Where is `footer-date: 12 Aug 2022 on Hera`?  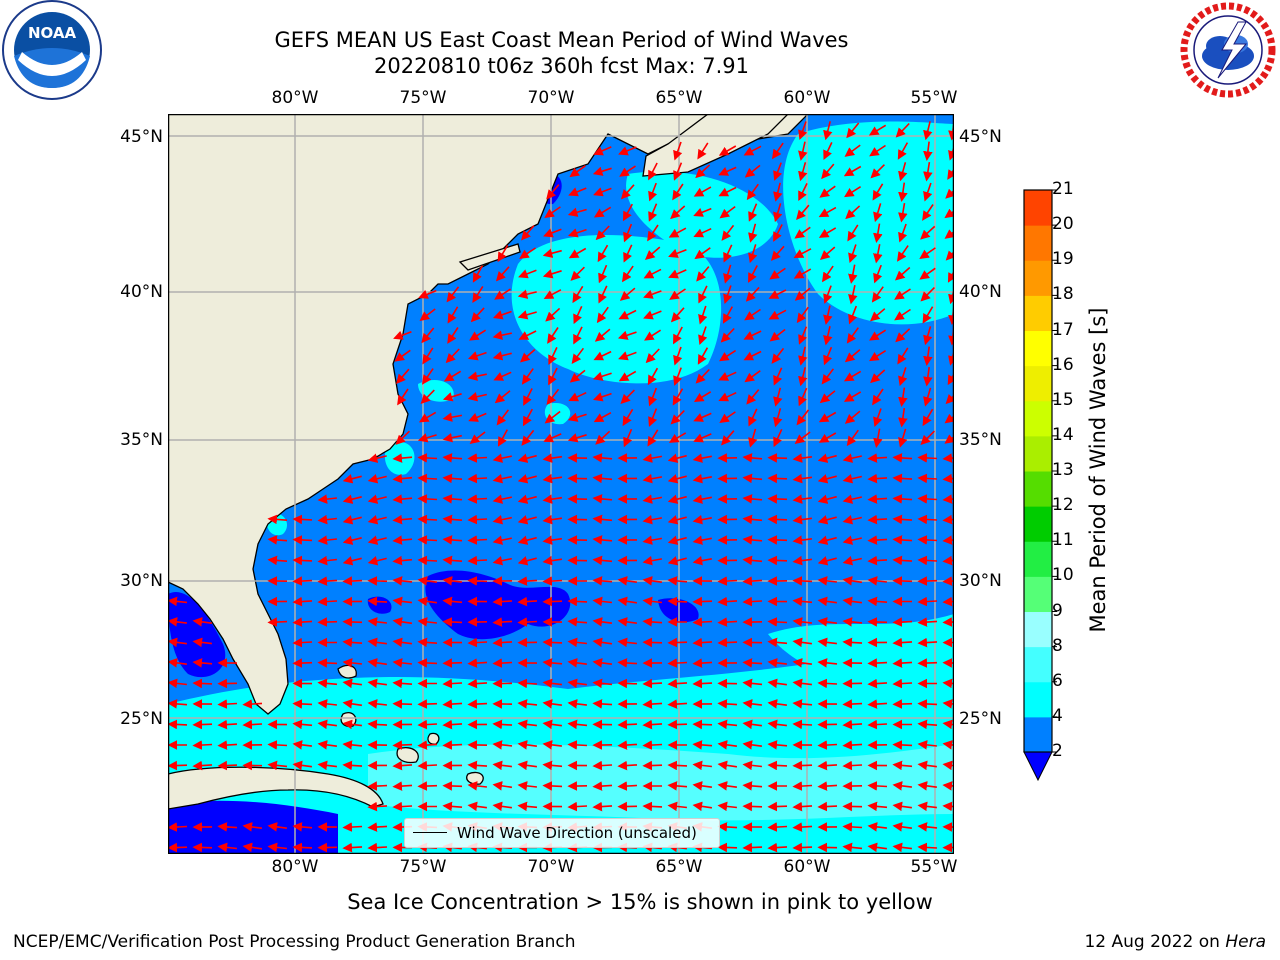
footer-date: 12 Aug 2022 on Hera is located at coordinates (1175, 942).